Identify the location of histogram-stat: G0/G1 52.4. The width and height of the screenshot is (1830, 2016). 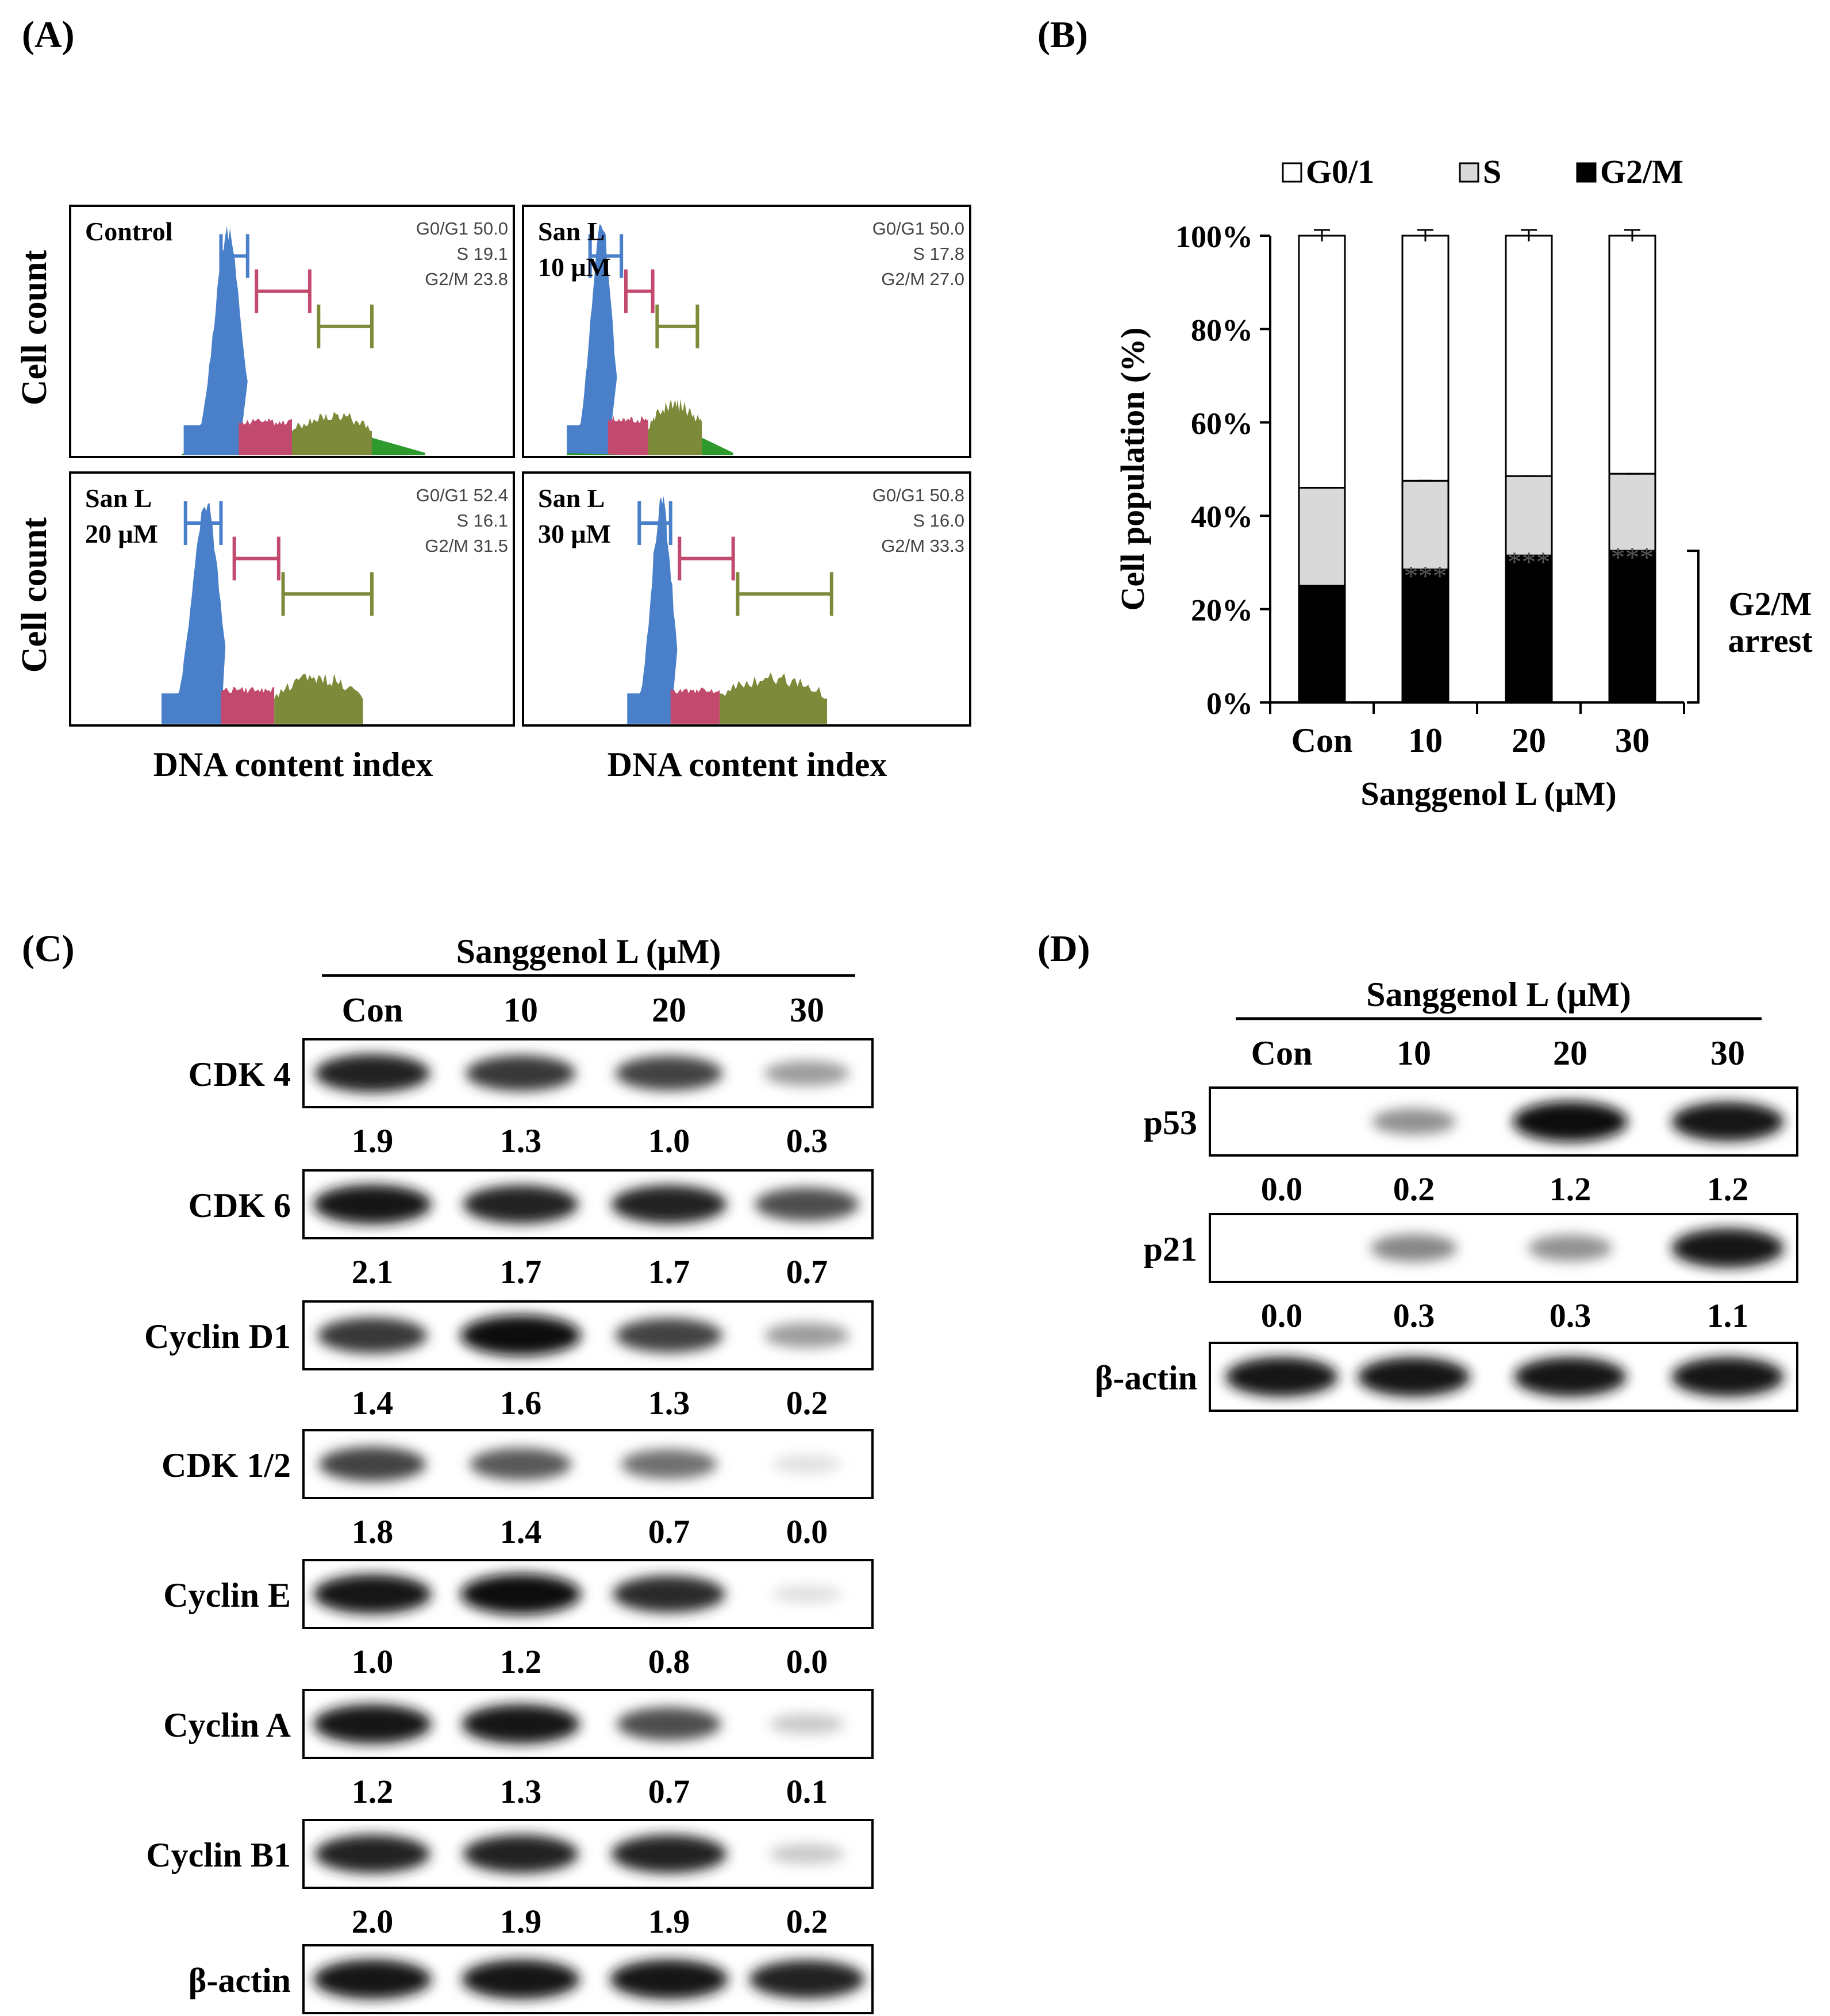
(462, 495).